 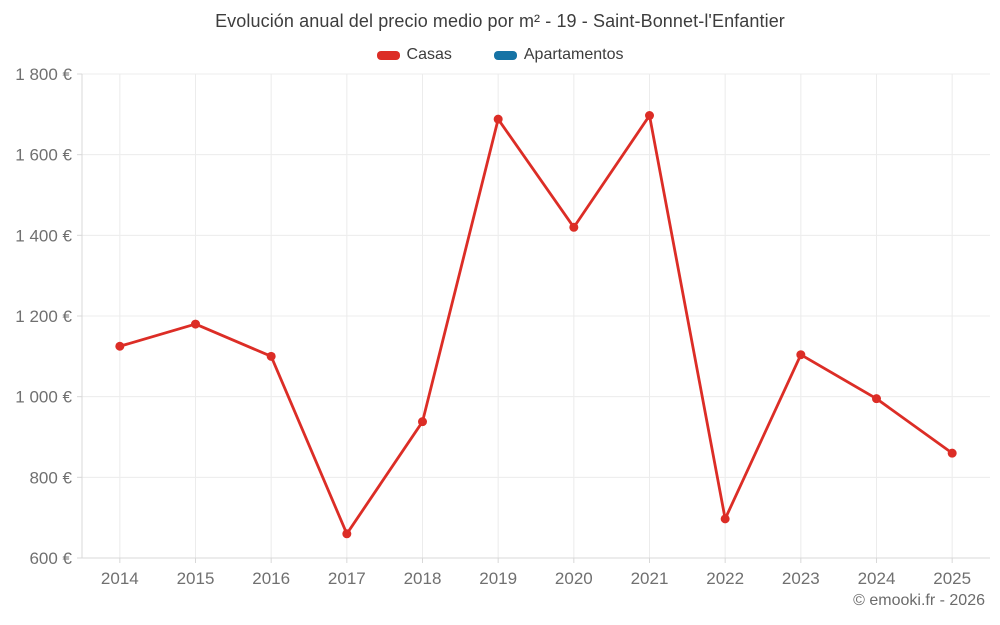 What do you see at coordinates (725, 578) in the screenshot?
I see `x-axis-label: 2022` at bounding box center [725, 578].